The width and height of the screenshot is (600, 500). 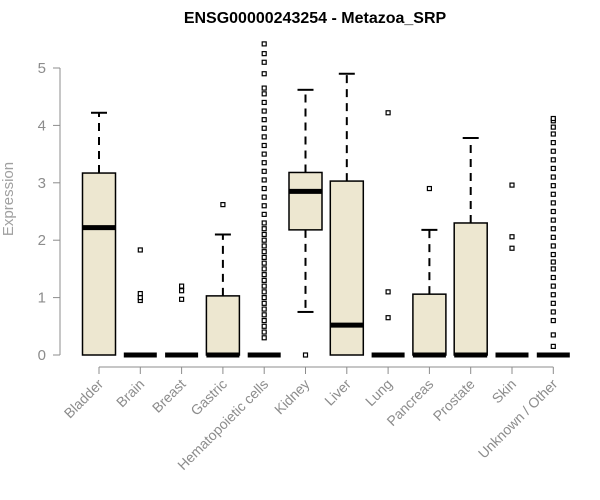 I want to click on box-hematopoietic-cells, so click(x=264, y=199).